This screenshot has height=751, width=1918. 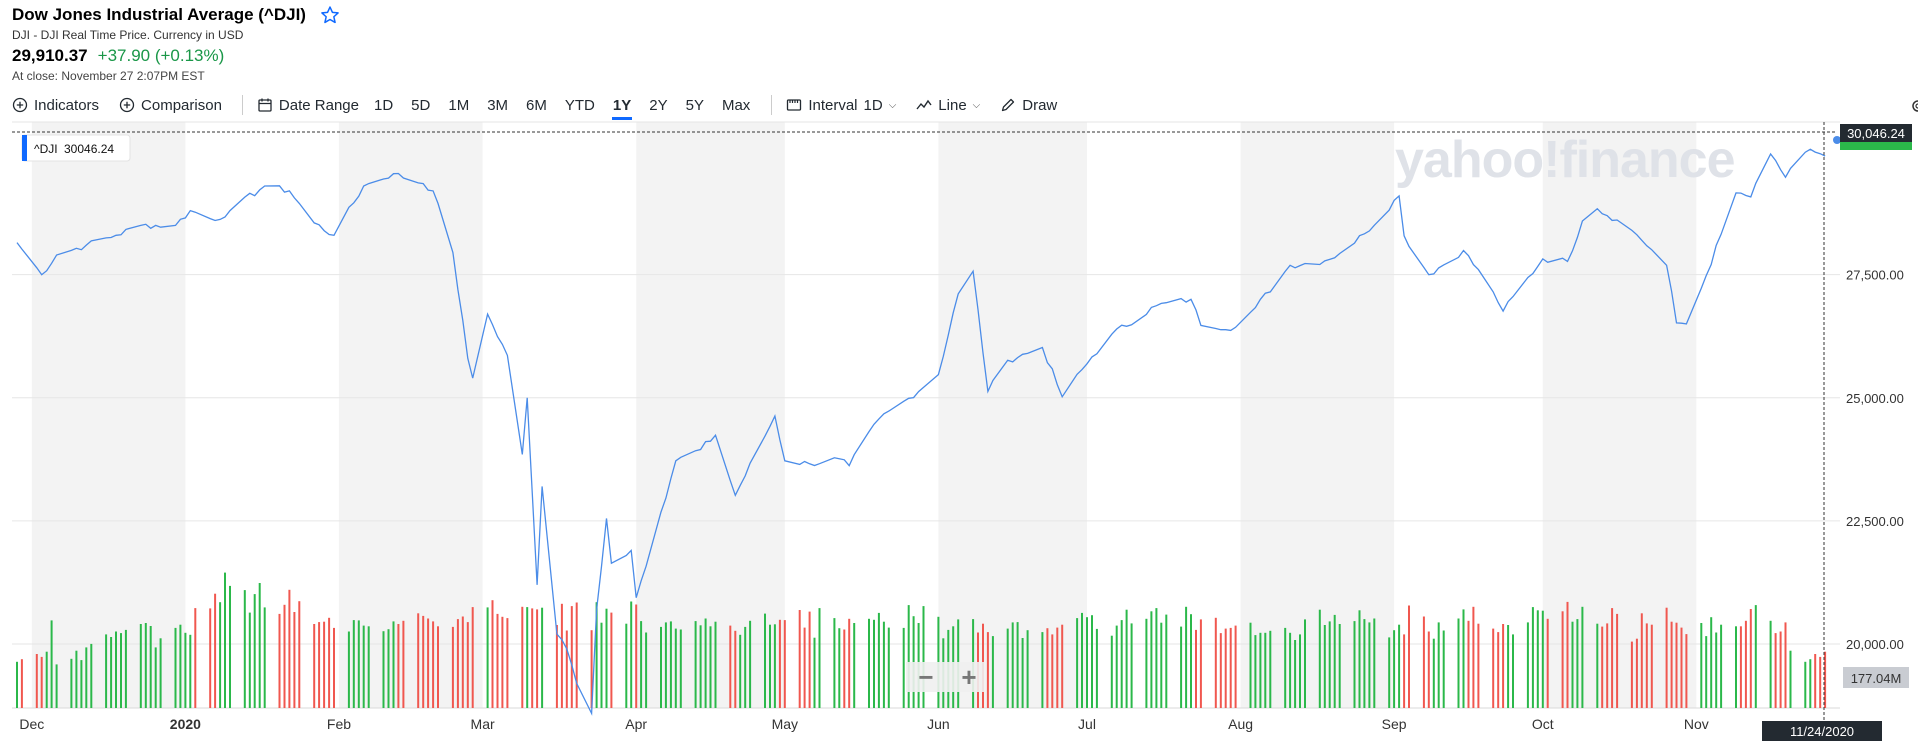 What do you see at coordinates (55, 105) in the screenshot?
I see `indicators-button: Indicators` at bounding box center [55, 105].